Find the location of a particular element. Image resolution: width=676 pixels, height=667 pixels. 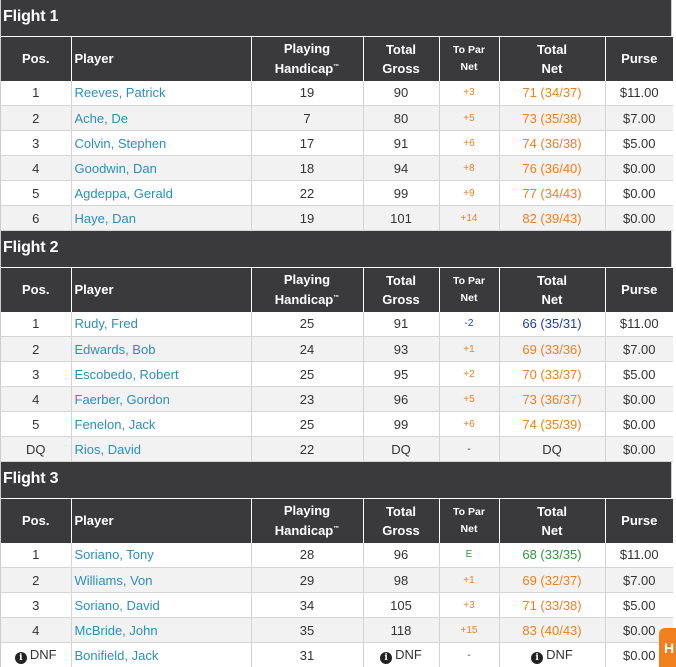

cell-handicap-text: 35 is located at coordinates (307, 630).